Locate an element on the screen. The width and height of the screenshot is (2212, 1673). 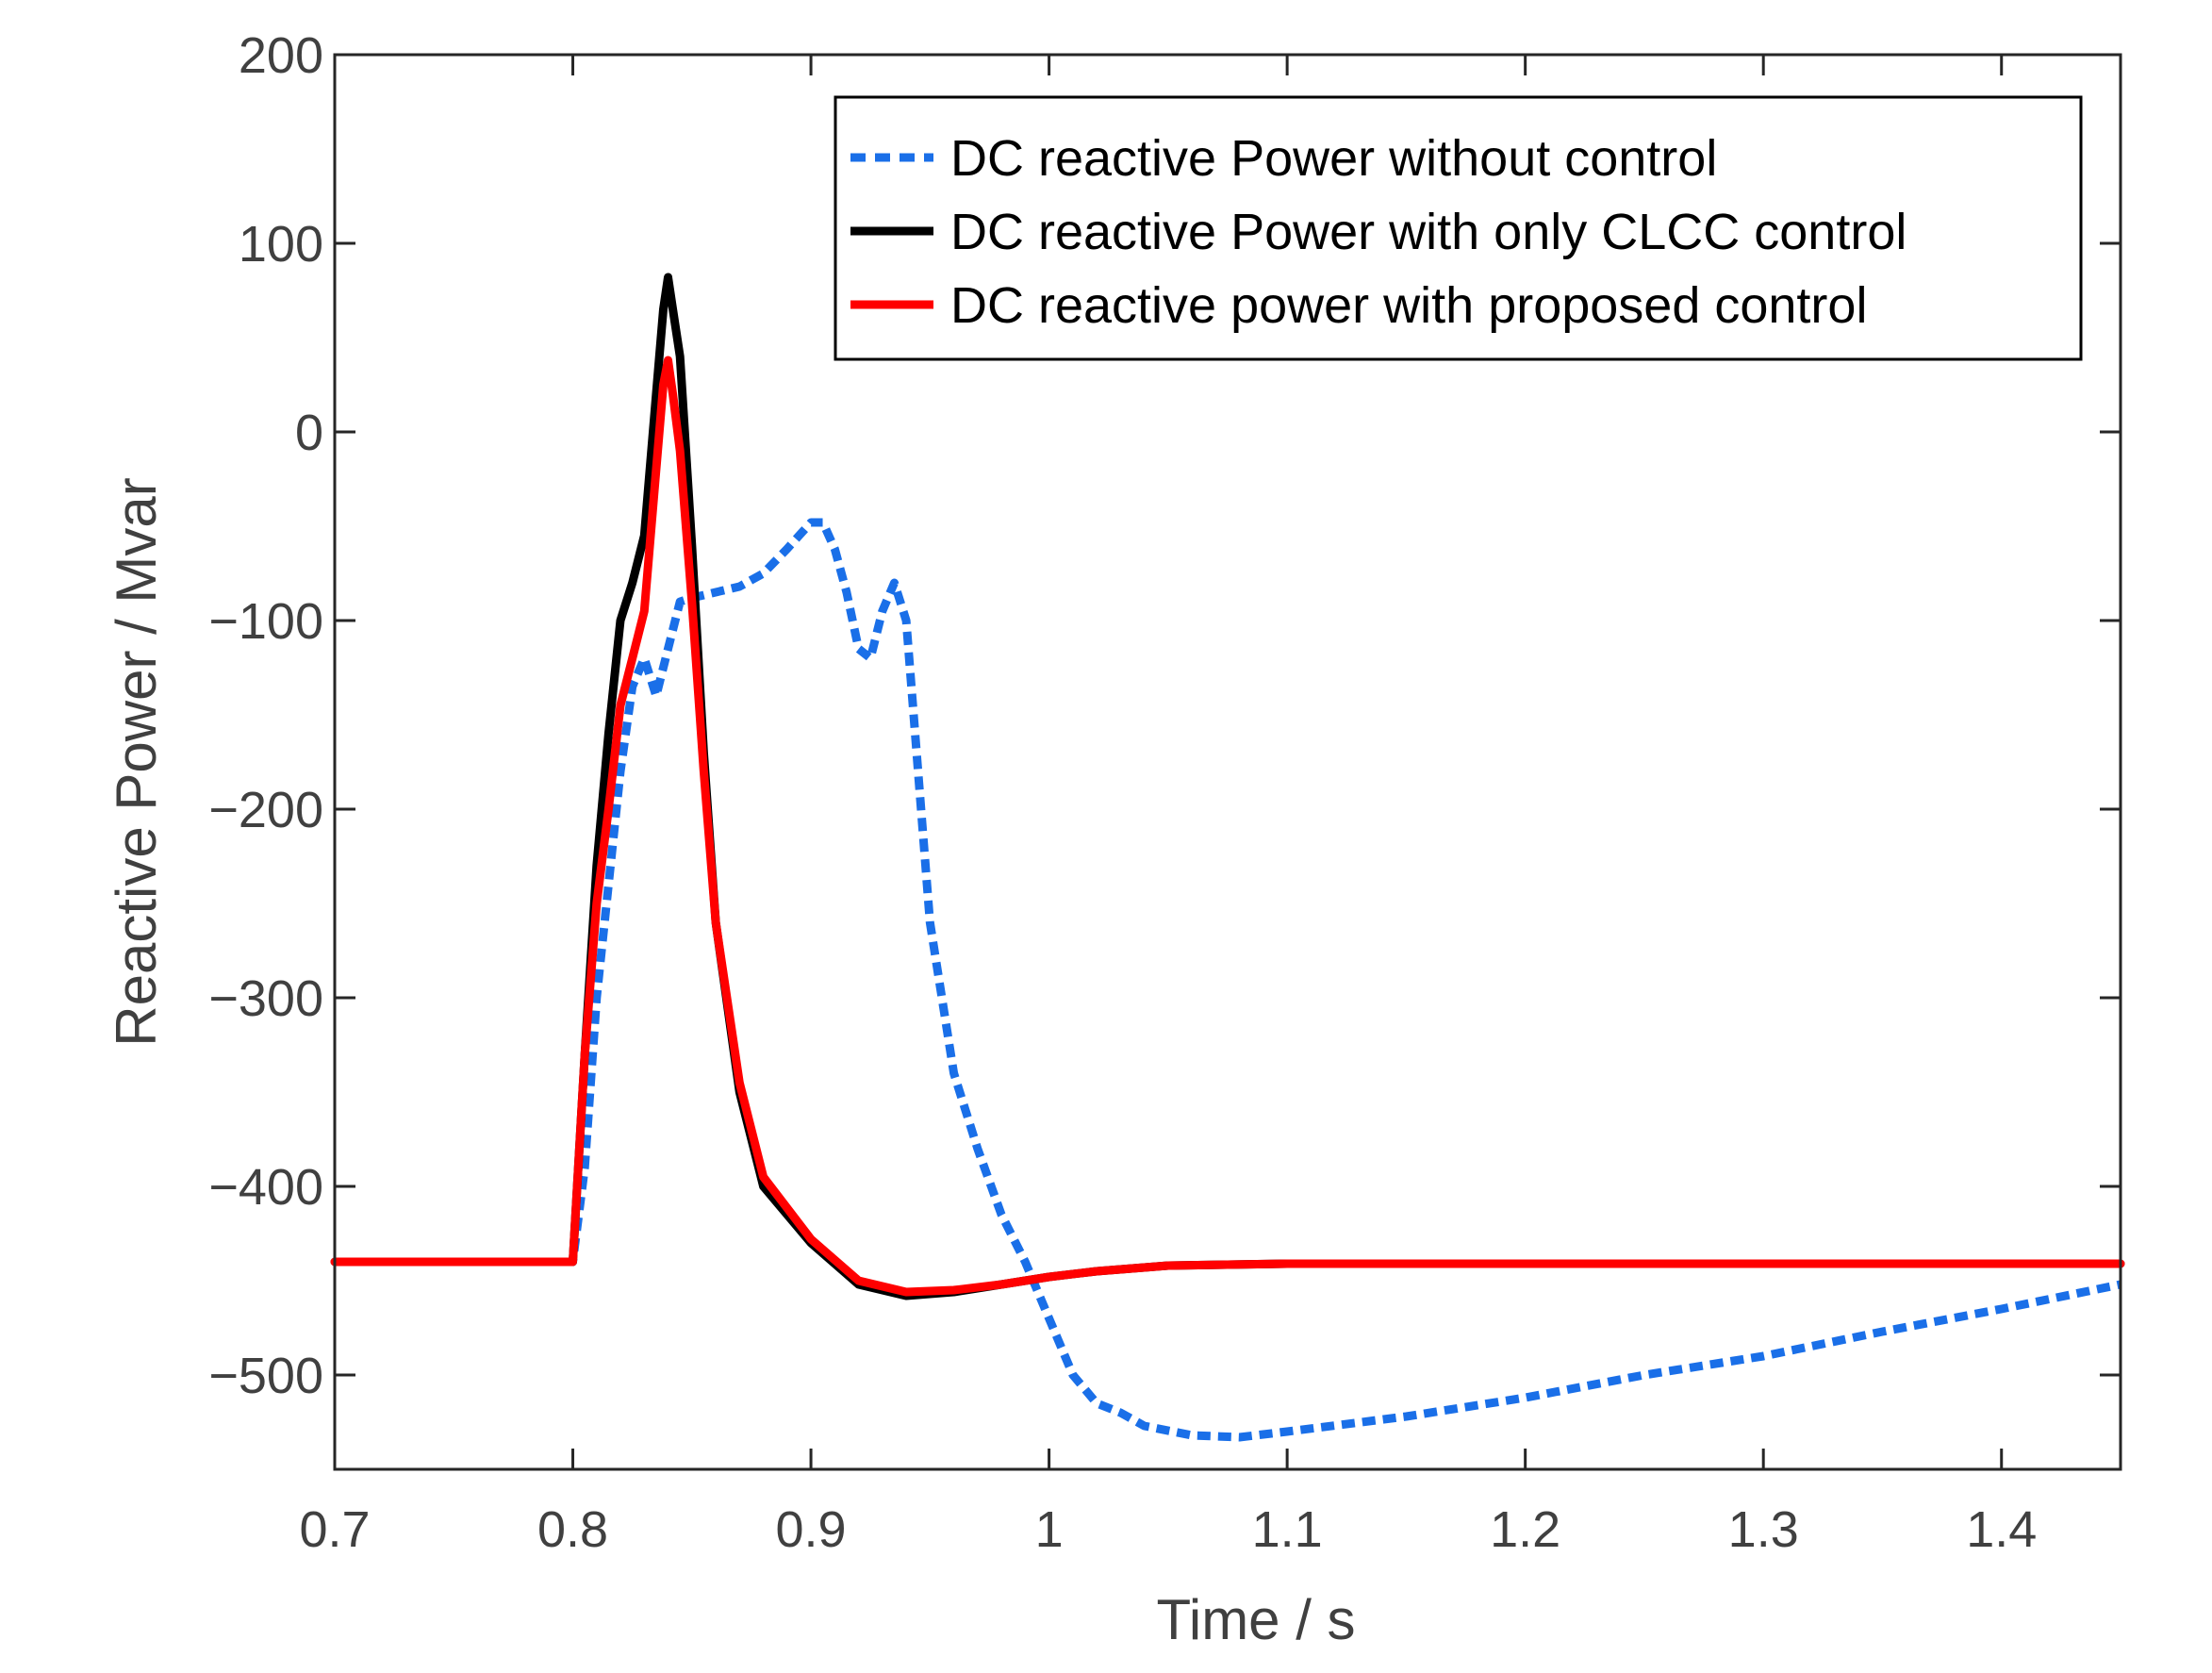
y-tick-label: 0 is located at coordinates (309, 433).